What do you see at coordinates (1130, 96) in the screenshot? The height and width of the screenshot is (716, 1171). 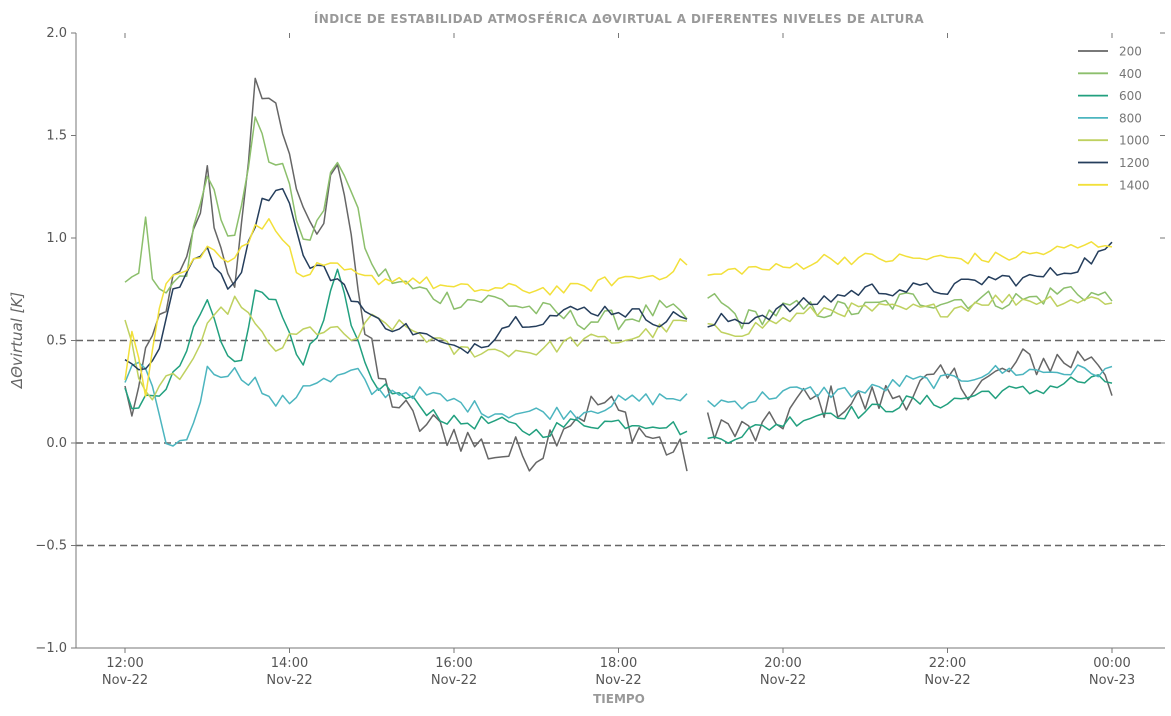 I see `legend-entry-600: 600` at bounding box center [1130, 96].